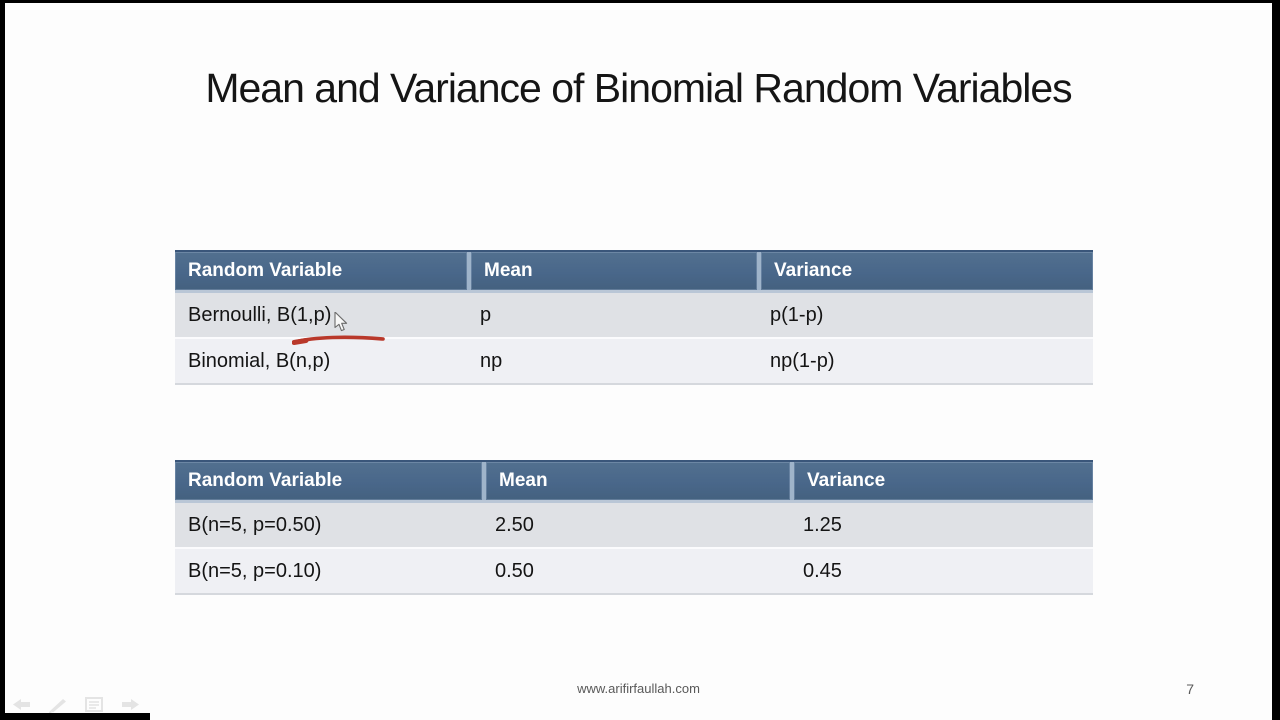  Describe the element at coordinates (638, 688) in the screenshot. I see `footer-website: www.arifirfaullah.com` at that location.